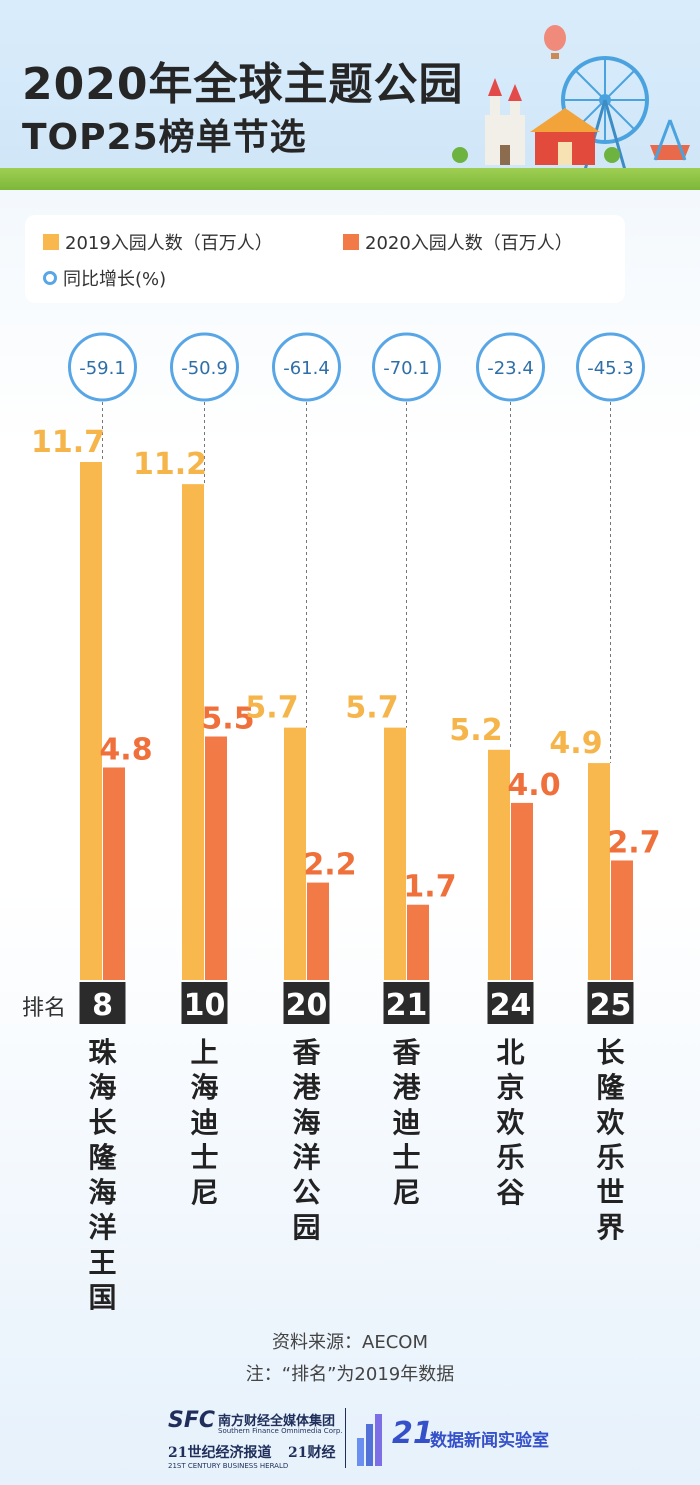  Describe the element at coordinates (50, 278) in the screenshot. I see `legend-circle-icon` at that location.